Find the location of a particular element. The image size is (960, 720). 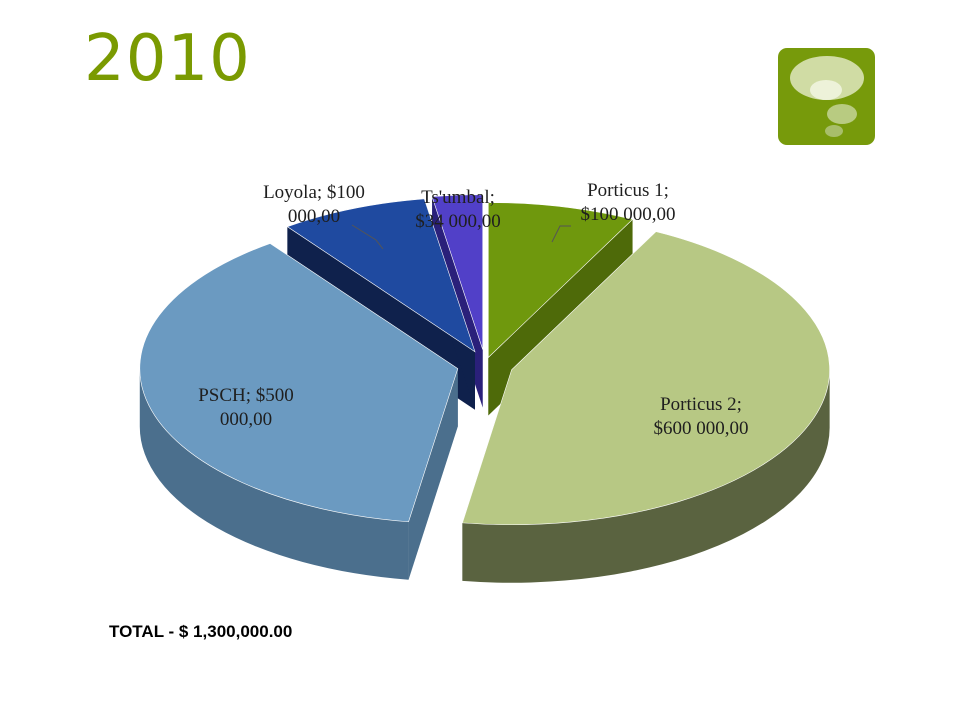

slide-title: 2010 is located at coordinates (167, 59).